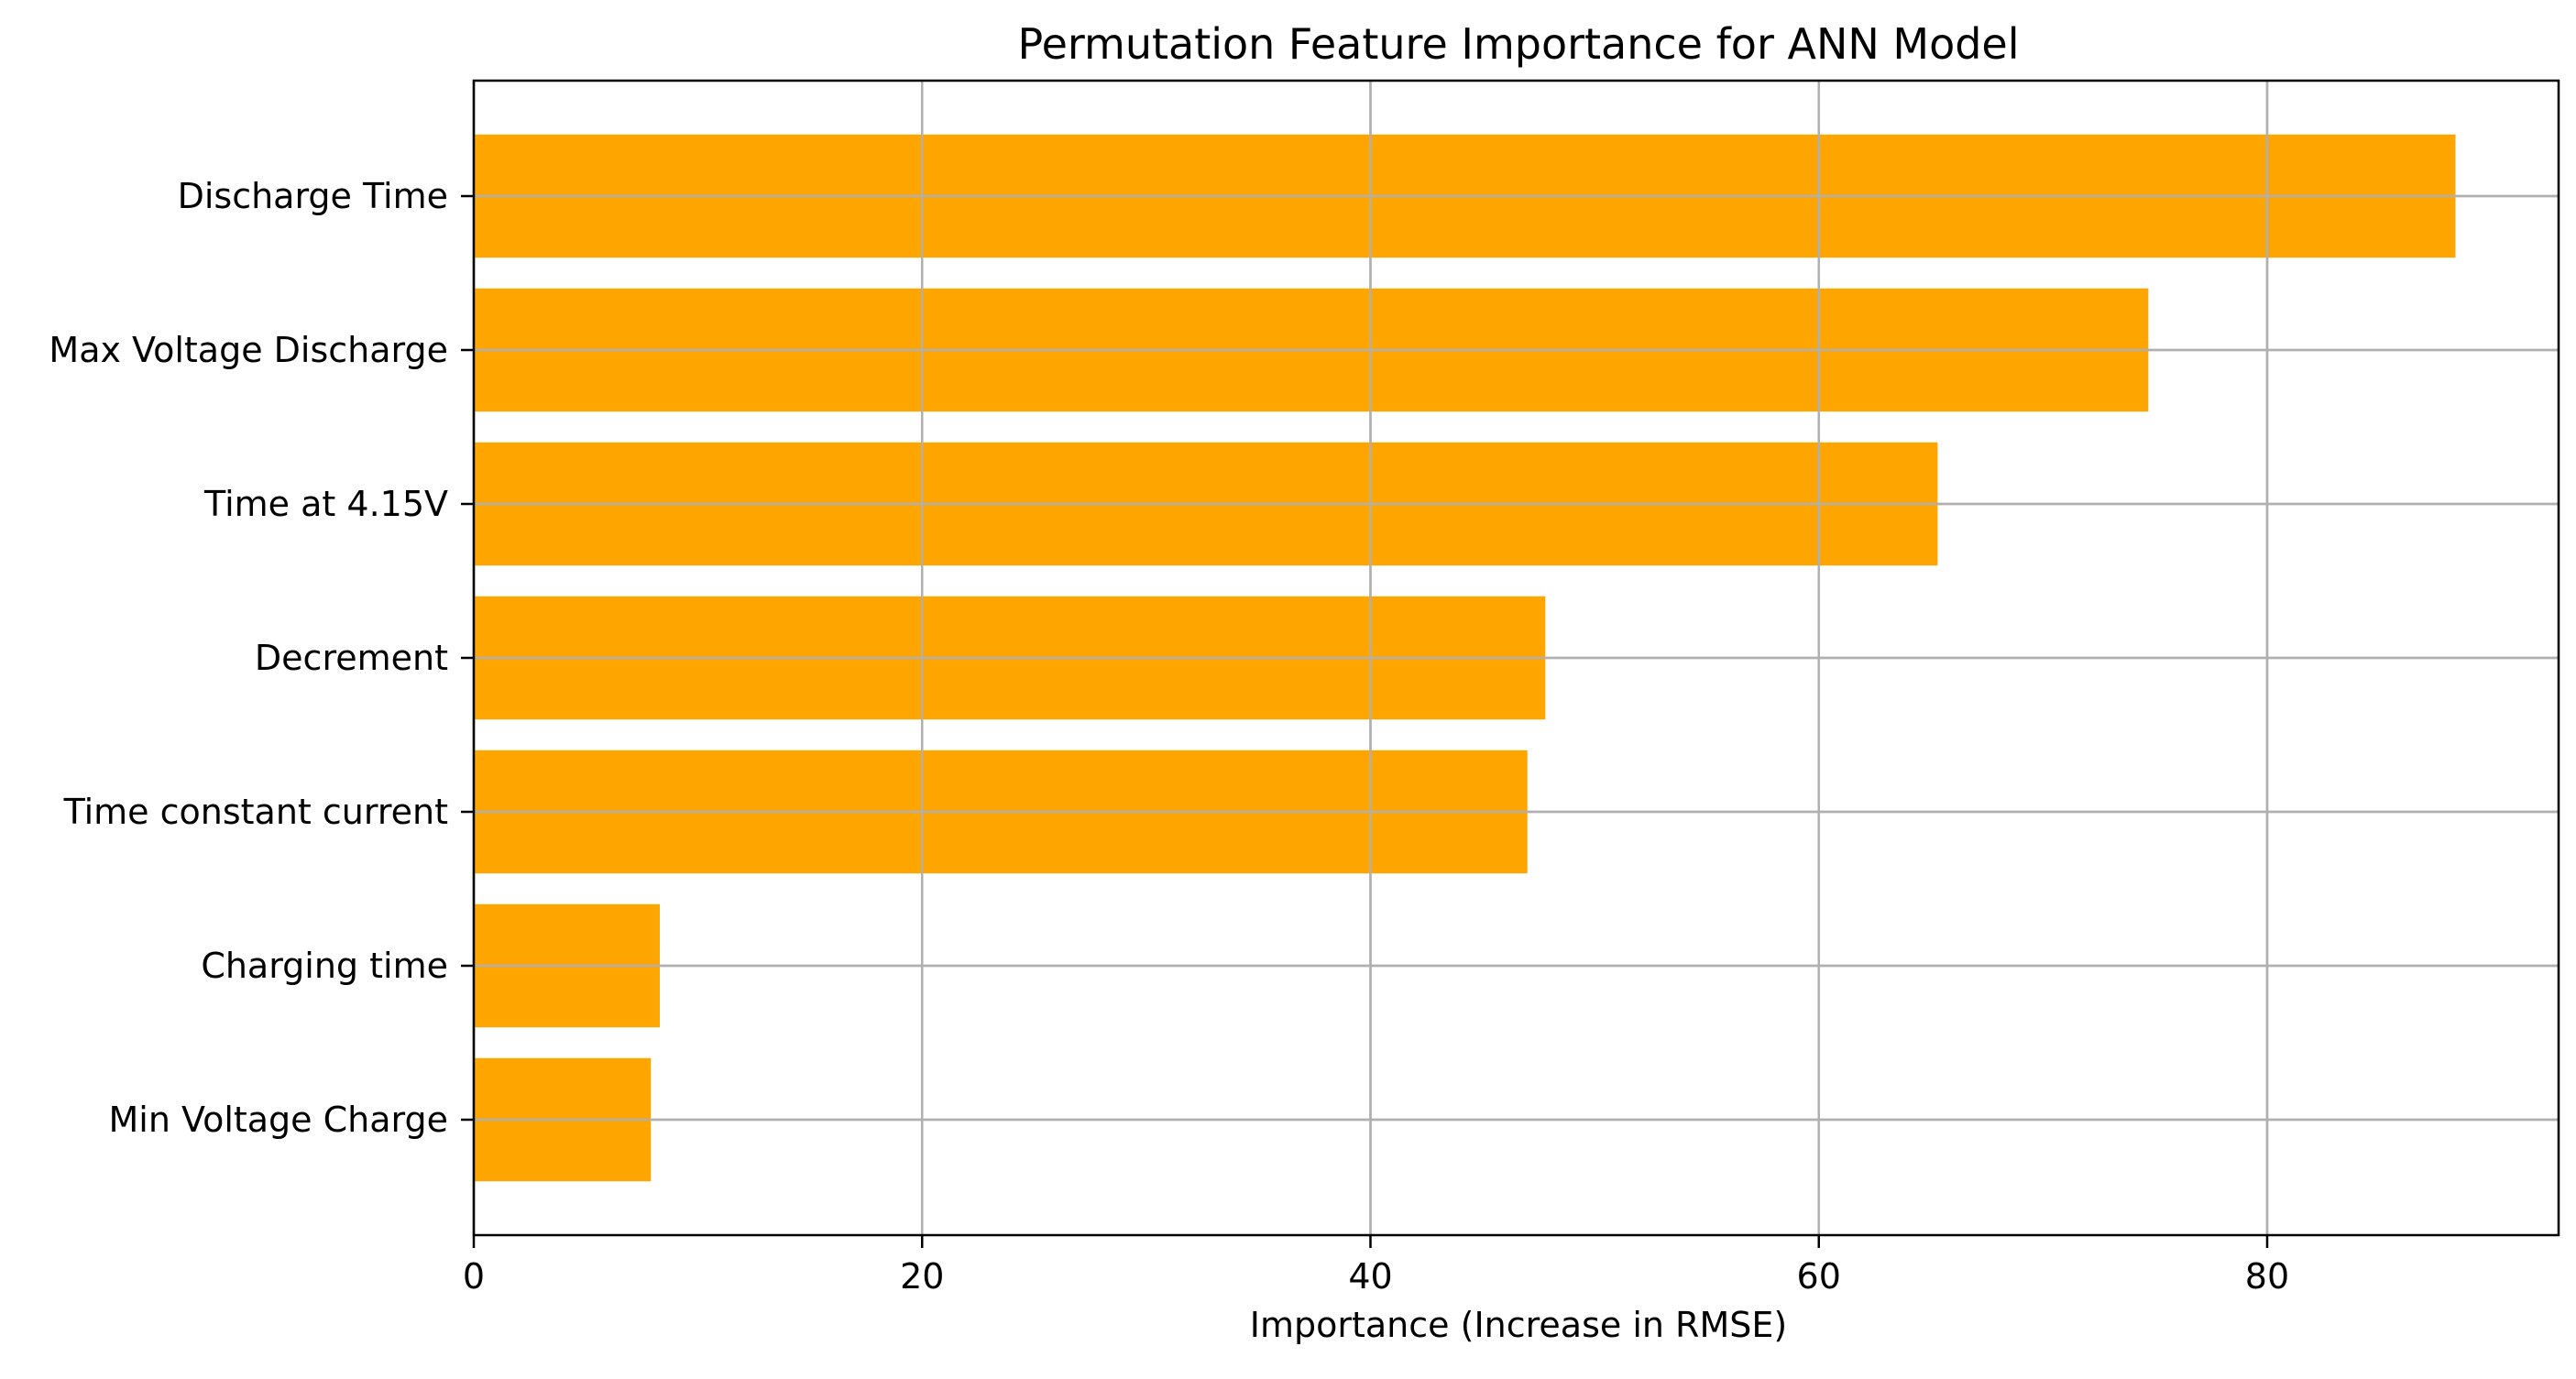  I want to click on x-tick-label: 0, so click(474, 1276).